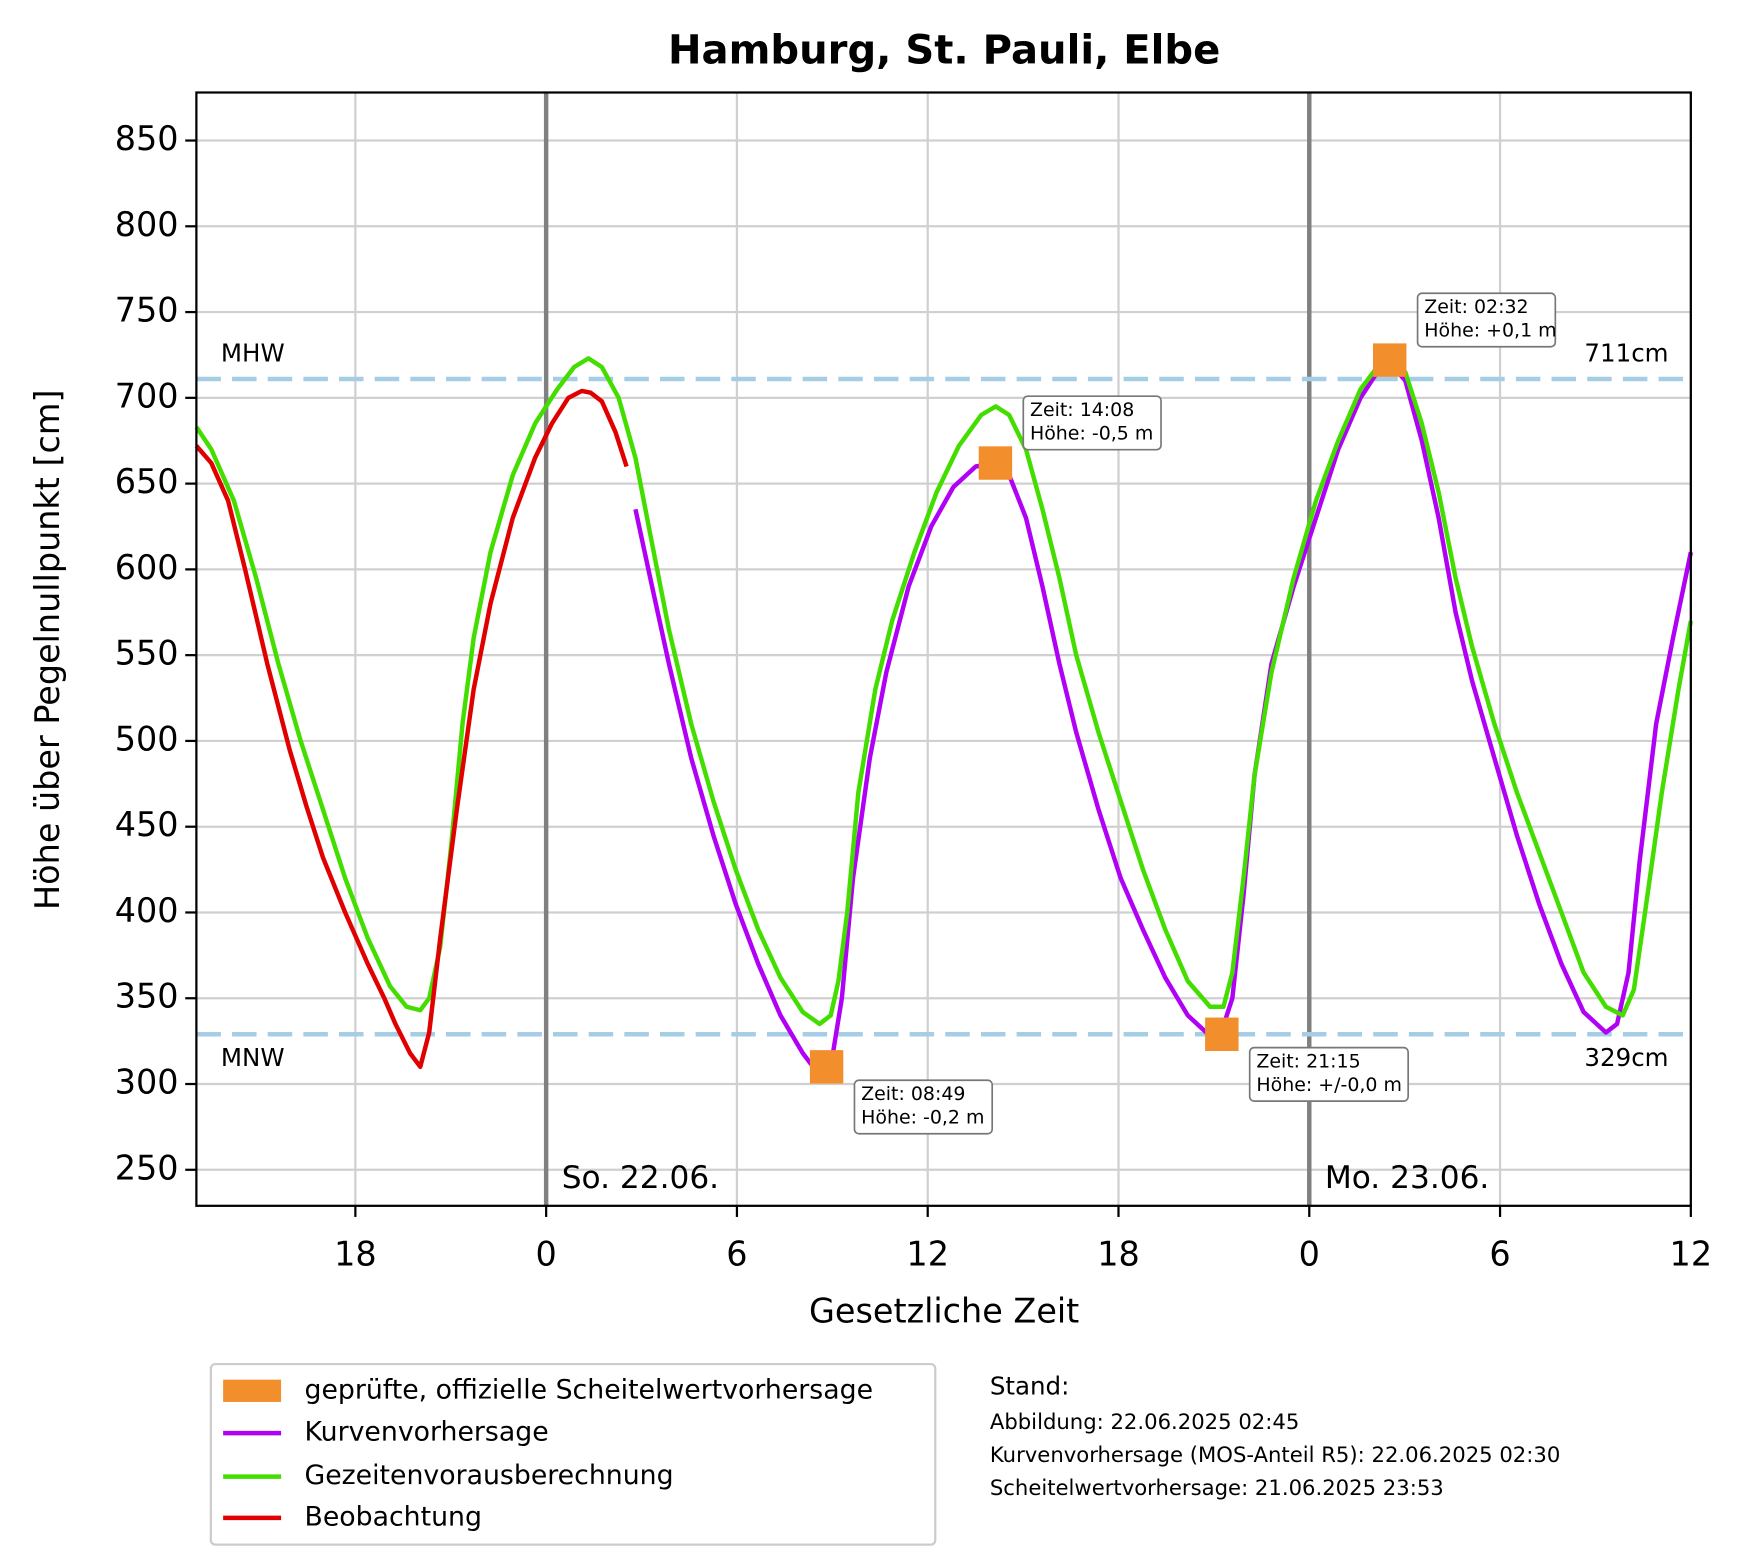 This screenshot has width=1739, height=1568. What do you see at coordinates (1144, 1421) in the screenshot?
I see `stand-line: Abbildung: 22.06.2025 02:45` at bounding box center [1144, 1421].